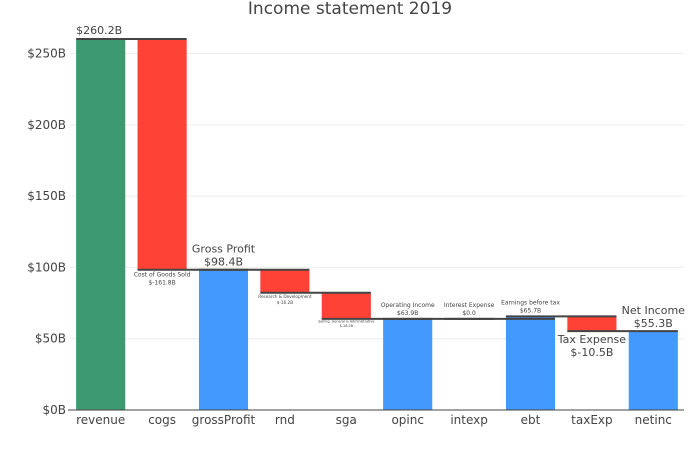 The width and height of the screenshot is (700, 450). I want to click on y-tick-label: $150B, so click(46, 196).